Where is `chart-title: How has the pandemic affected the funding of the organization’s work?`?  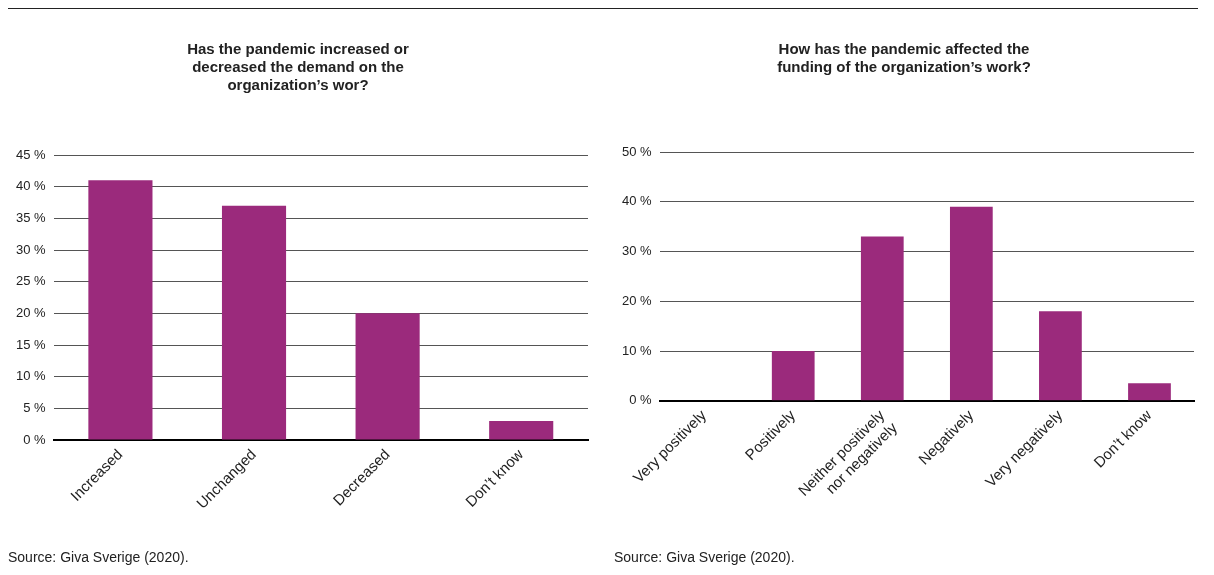 chart-title: How has the pandemic affected the funding of the organization’s work? is located at coordinates (904, 58).